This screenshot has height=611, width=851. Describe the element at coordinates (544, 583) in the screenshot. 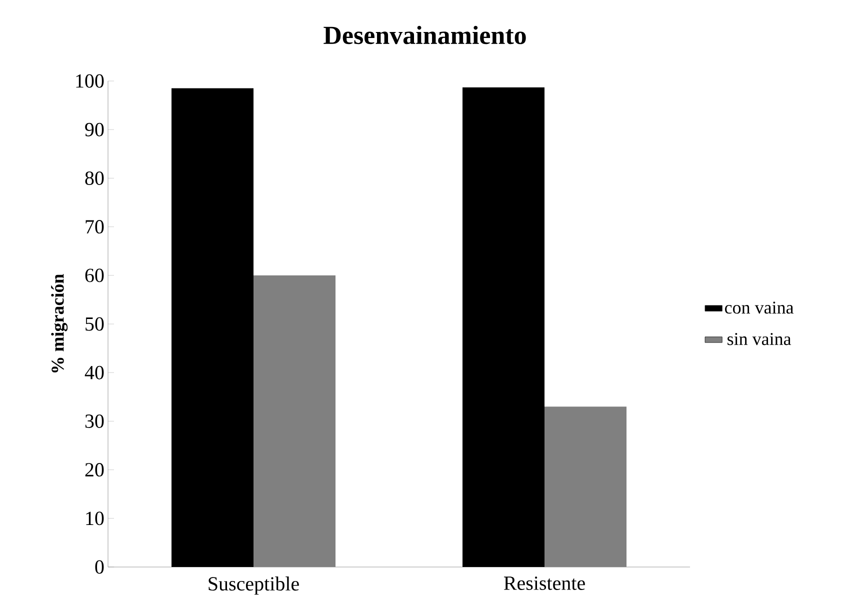

I see `x-tick-label: Resistente` at that location.